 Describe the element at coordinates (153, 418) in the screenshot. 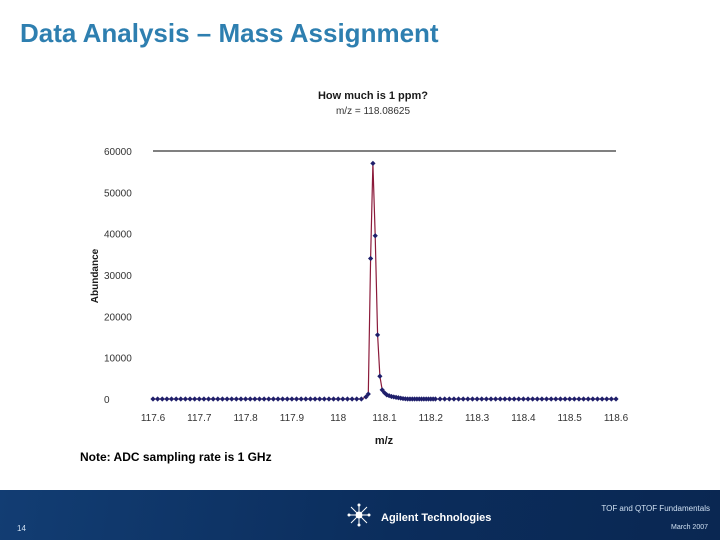

I see `x-tick-label: 117.6` at that location.